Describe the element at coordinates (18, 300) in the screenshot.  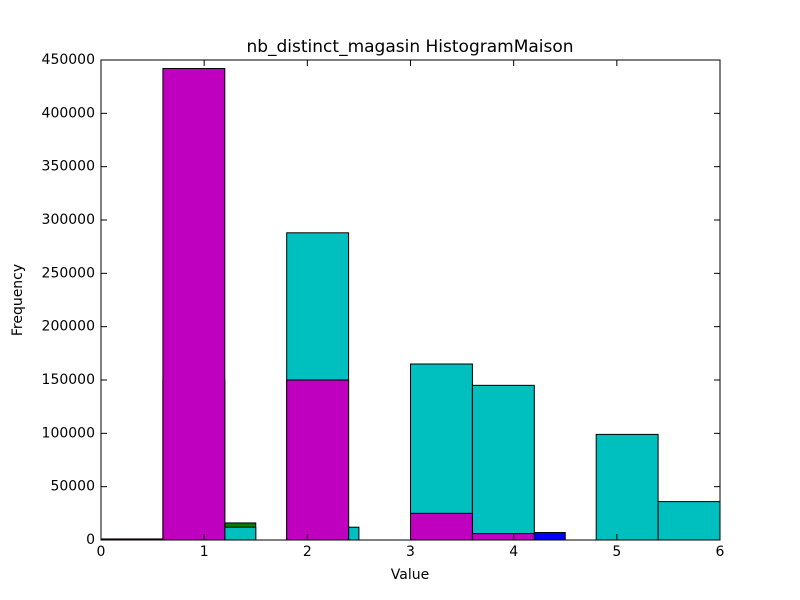
I see `y-axis-label: Frequency` at that location.